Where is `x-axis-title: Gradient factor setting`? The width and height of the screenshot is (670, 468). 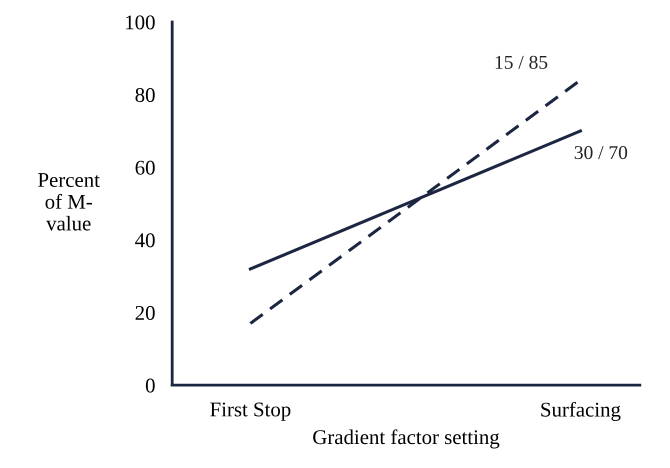
x-axis-title: Gradient factor setting is located at coordinates (406, 438).